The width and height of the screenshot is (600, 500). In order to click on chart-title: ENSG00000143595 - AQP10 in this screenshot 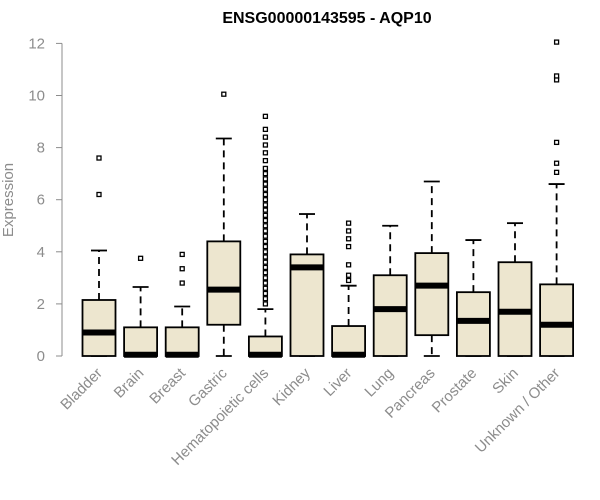, I will do `click(326, 18)`.